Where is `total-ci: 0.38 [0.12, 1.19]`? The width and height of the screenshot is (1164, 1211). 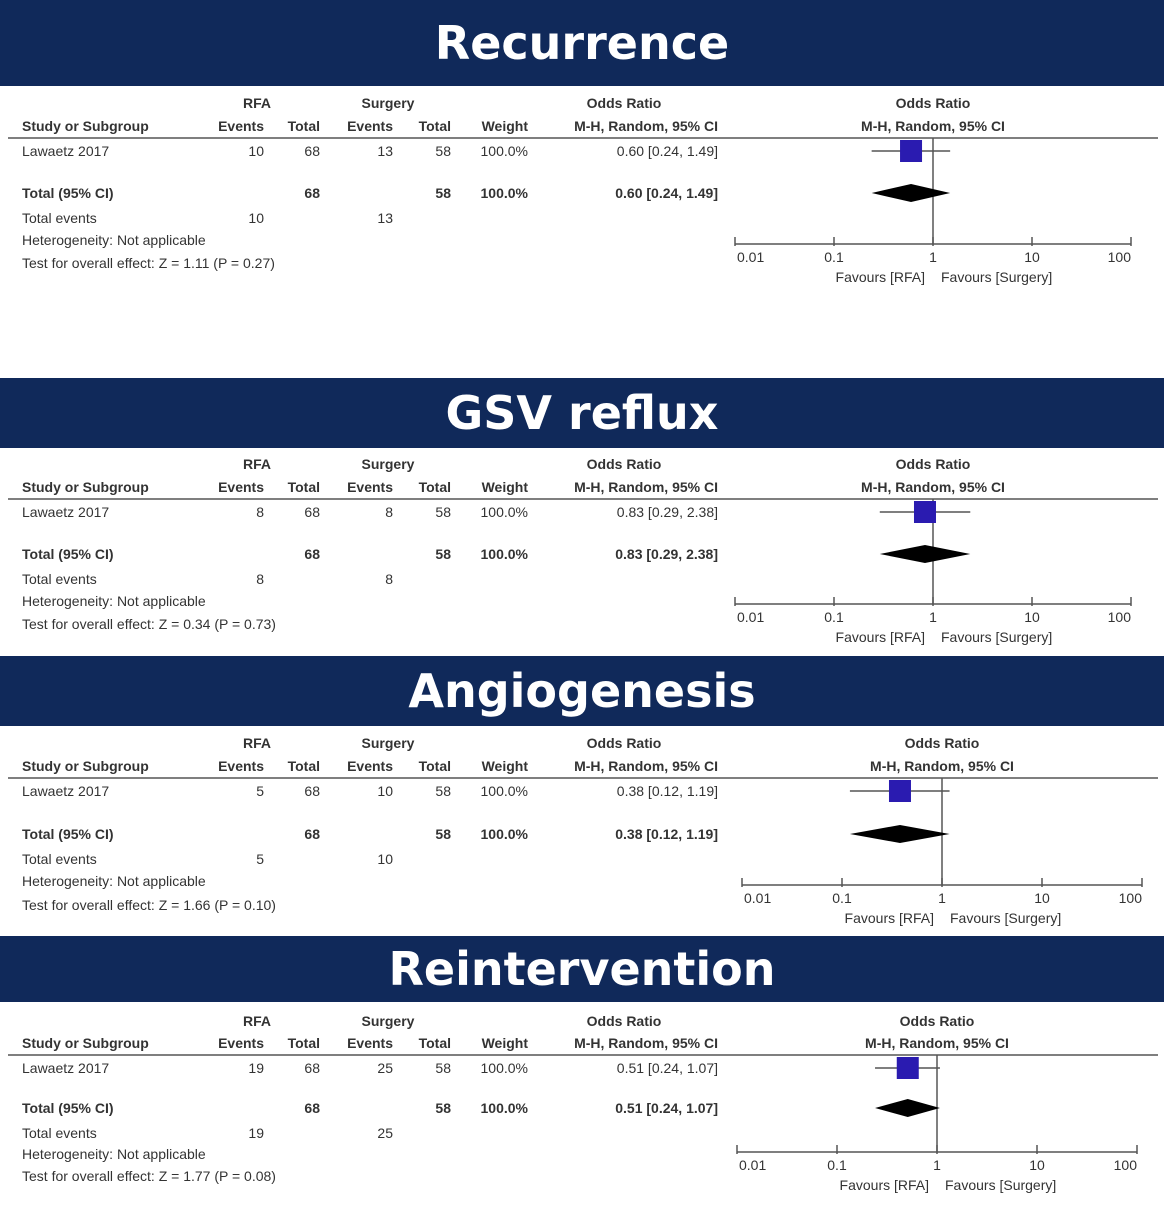
total-ci: 0.38 [0.12, 1.19] is located at coordinates (666, 834).